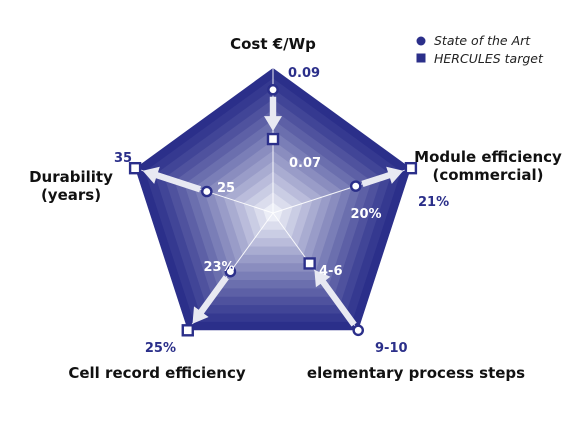 The height and width of the screenshot is (423, 570). Describe the element at coordinates (156, 373) in the screenshot. I see `axis-title: Cell record efficiency` at that location.